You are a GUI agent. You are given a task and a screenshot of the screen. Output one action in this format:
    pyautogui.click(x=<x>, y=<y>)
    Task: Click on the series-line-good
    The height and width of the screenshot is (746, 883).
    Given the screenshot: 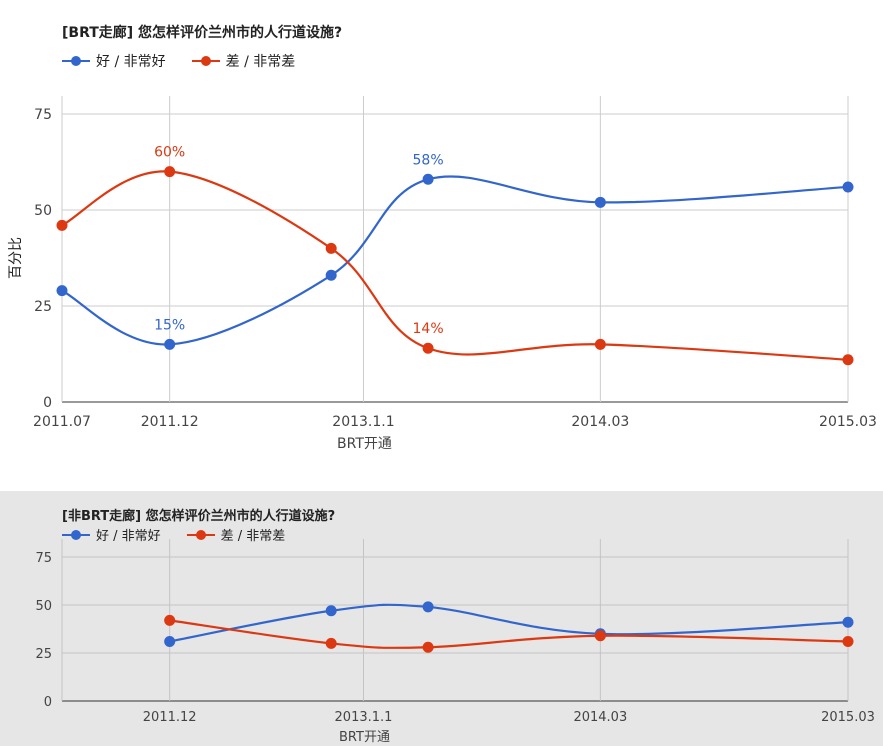 What is the action you would take?
    pyautogui.click(x=509, y=623)
    